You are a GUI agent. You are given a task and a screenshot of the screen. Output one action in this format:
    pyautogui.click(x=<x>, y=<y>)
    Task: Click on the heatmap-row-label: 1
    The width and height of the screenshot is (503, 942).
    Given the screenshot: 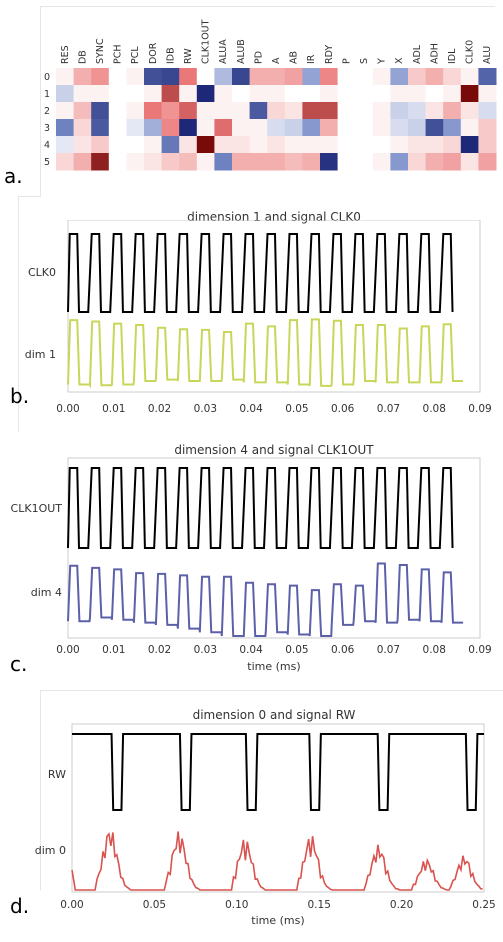 What is the action you would take?
    pyautogui.click(x=47, y=94)
    